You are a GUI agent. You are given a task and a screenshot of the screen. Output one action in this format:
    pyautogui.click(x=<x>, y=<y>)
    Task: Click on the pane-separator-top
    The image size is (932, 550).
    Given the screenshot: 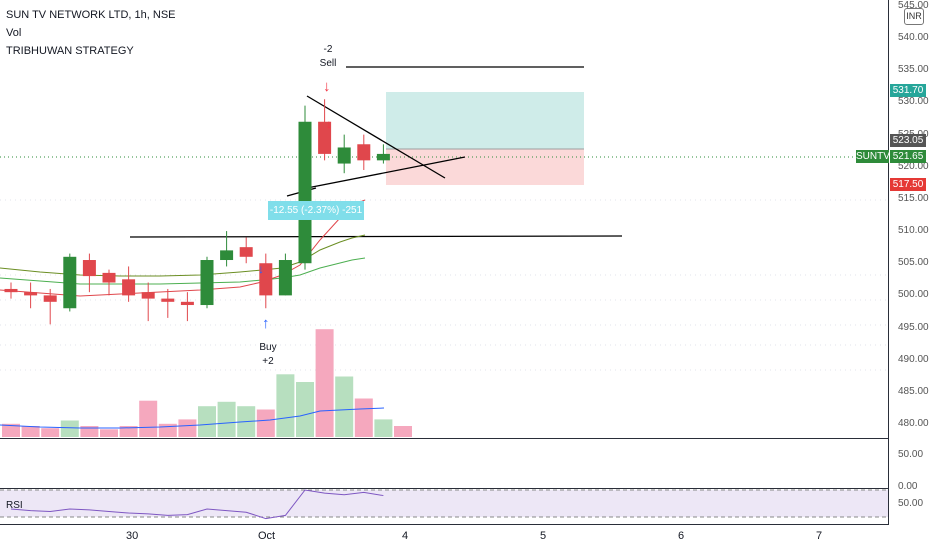 What is the action you would take?
    pyautogui.click(x=444, y=438)
    